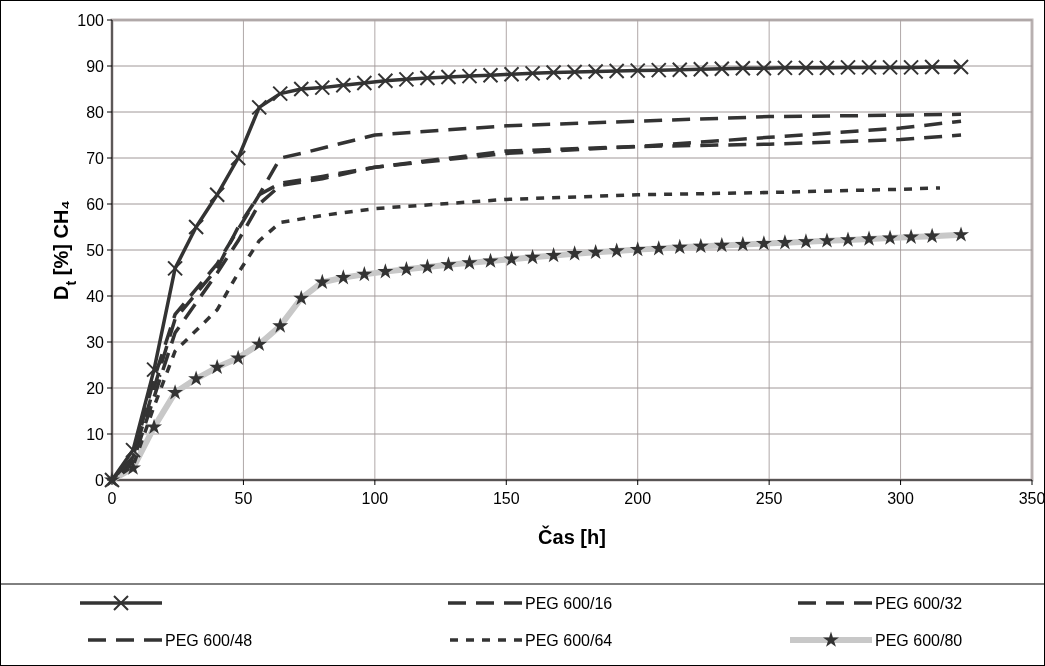  What do you see at coordinates (209, 640) in the screenshot?
I see `legend-label: PEG 600/48` at bounding box center [209, 640].